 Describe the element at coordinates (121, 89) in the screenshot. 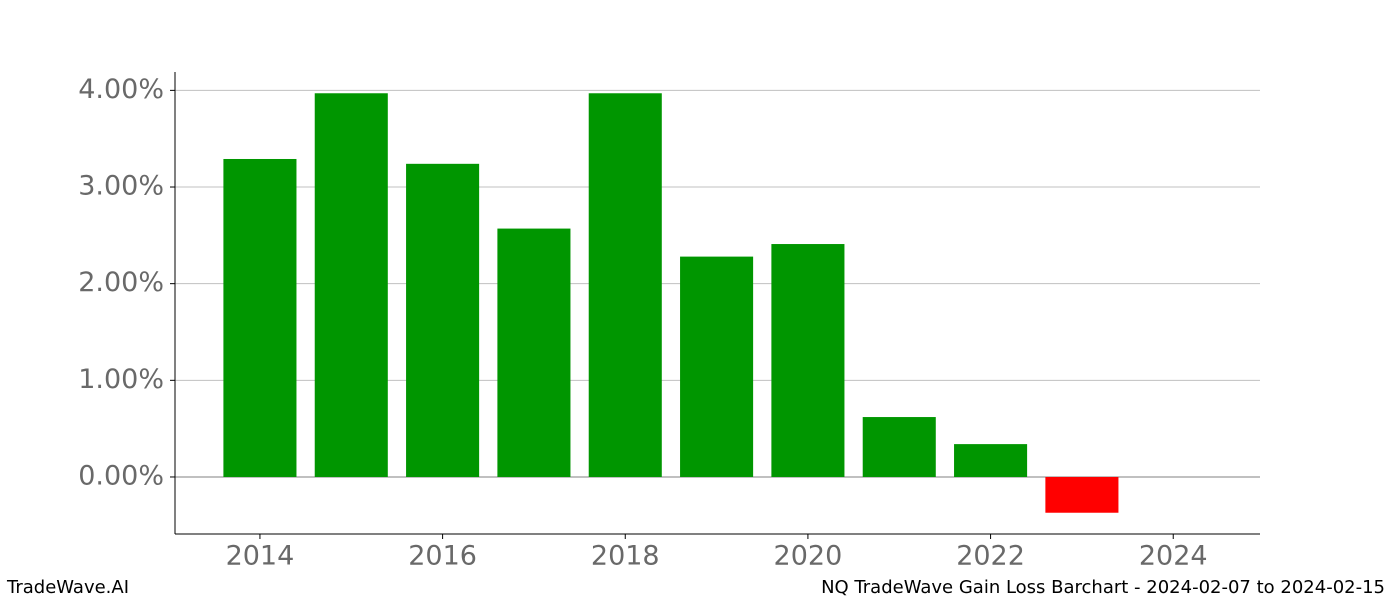

I see `y-tick-label: 4.00%` at that location.